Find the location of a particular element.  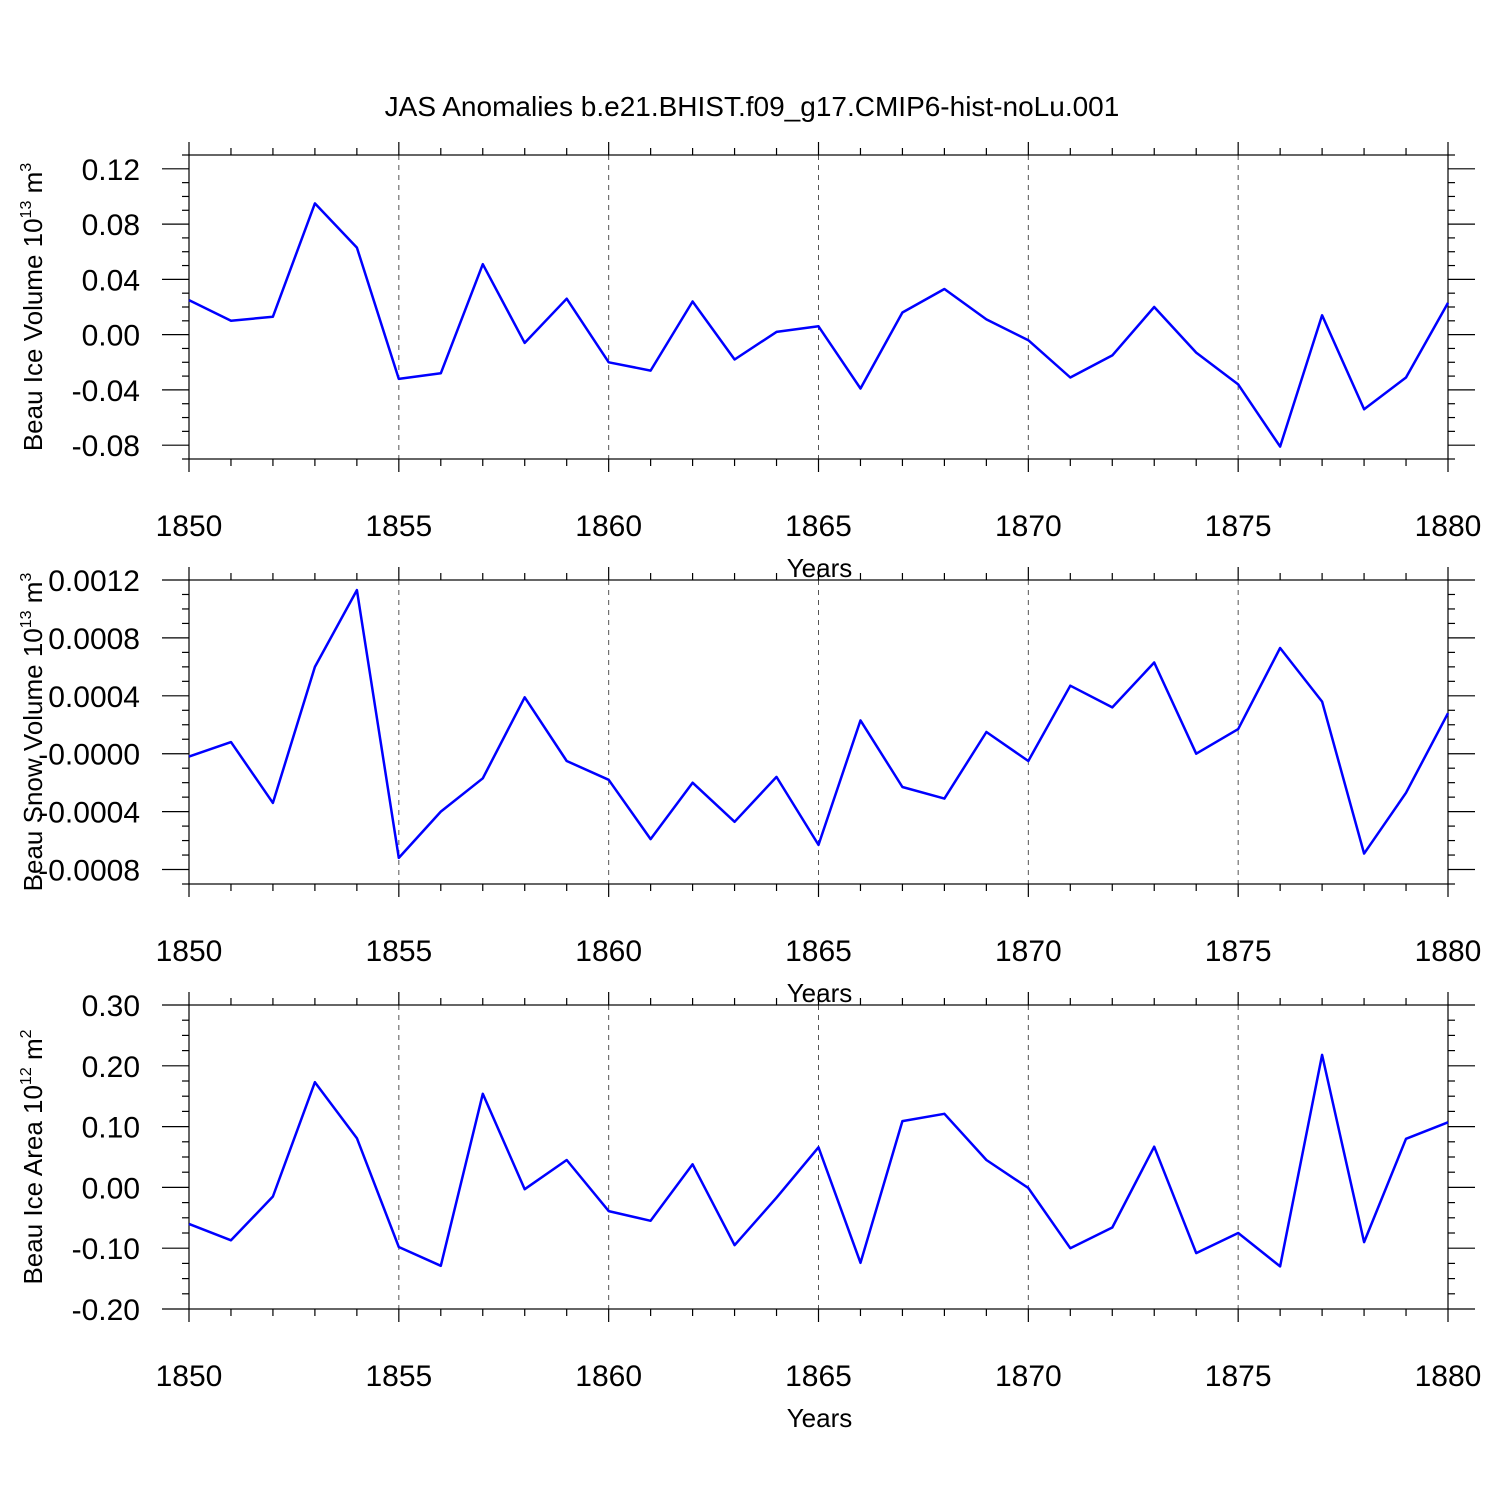

y-tick-label: -0.0000 is located at coordinates (89, 755).